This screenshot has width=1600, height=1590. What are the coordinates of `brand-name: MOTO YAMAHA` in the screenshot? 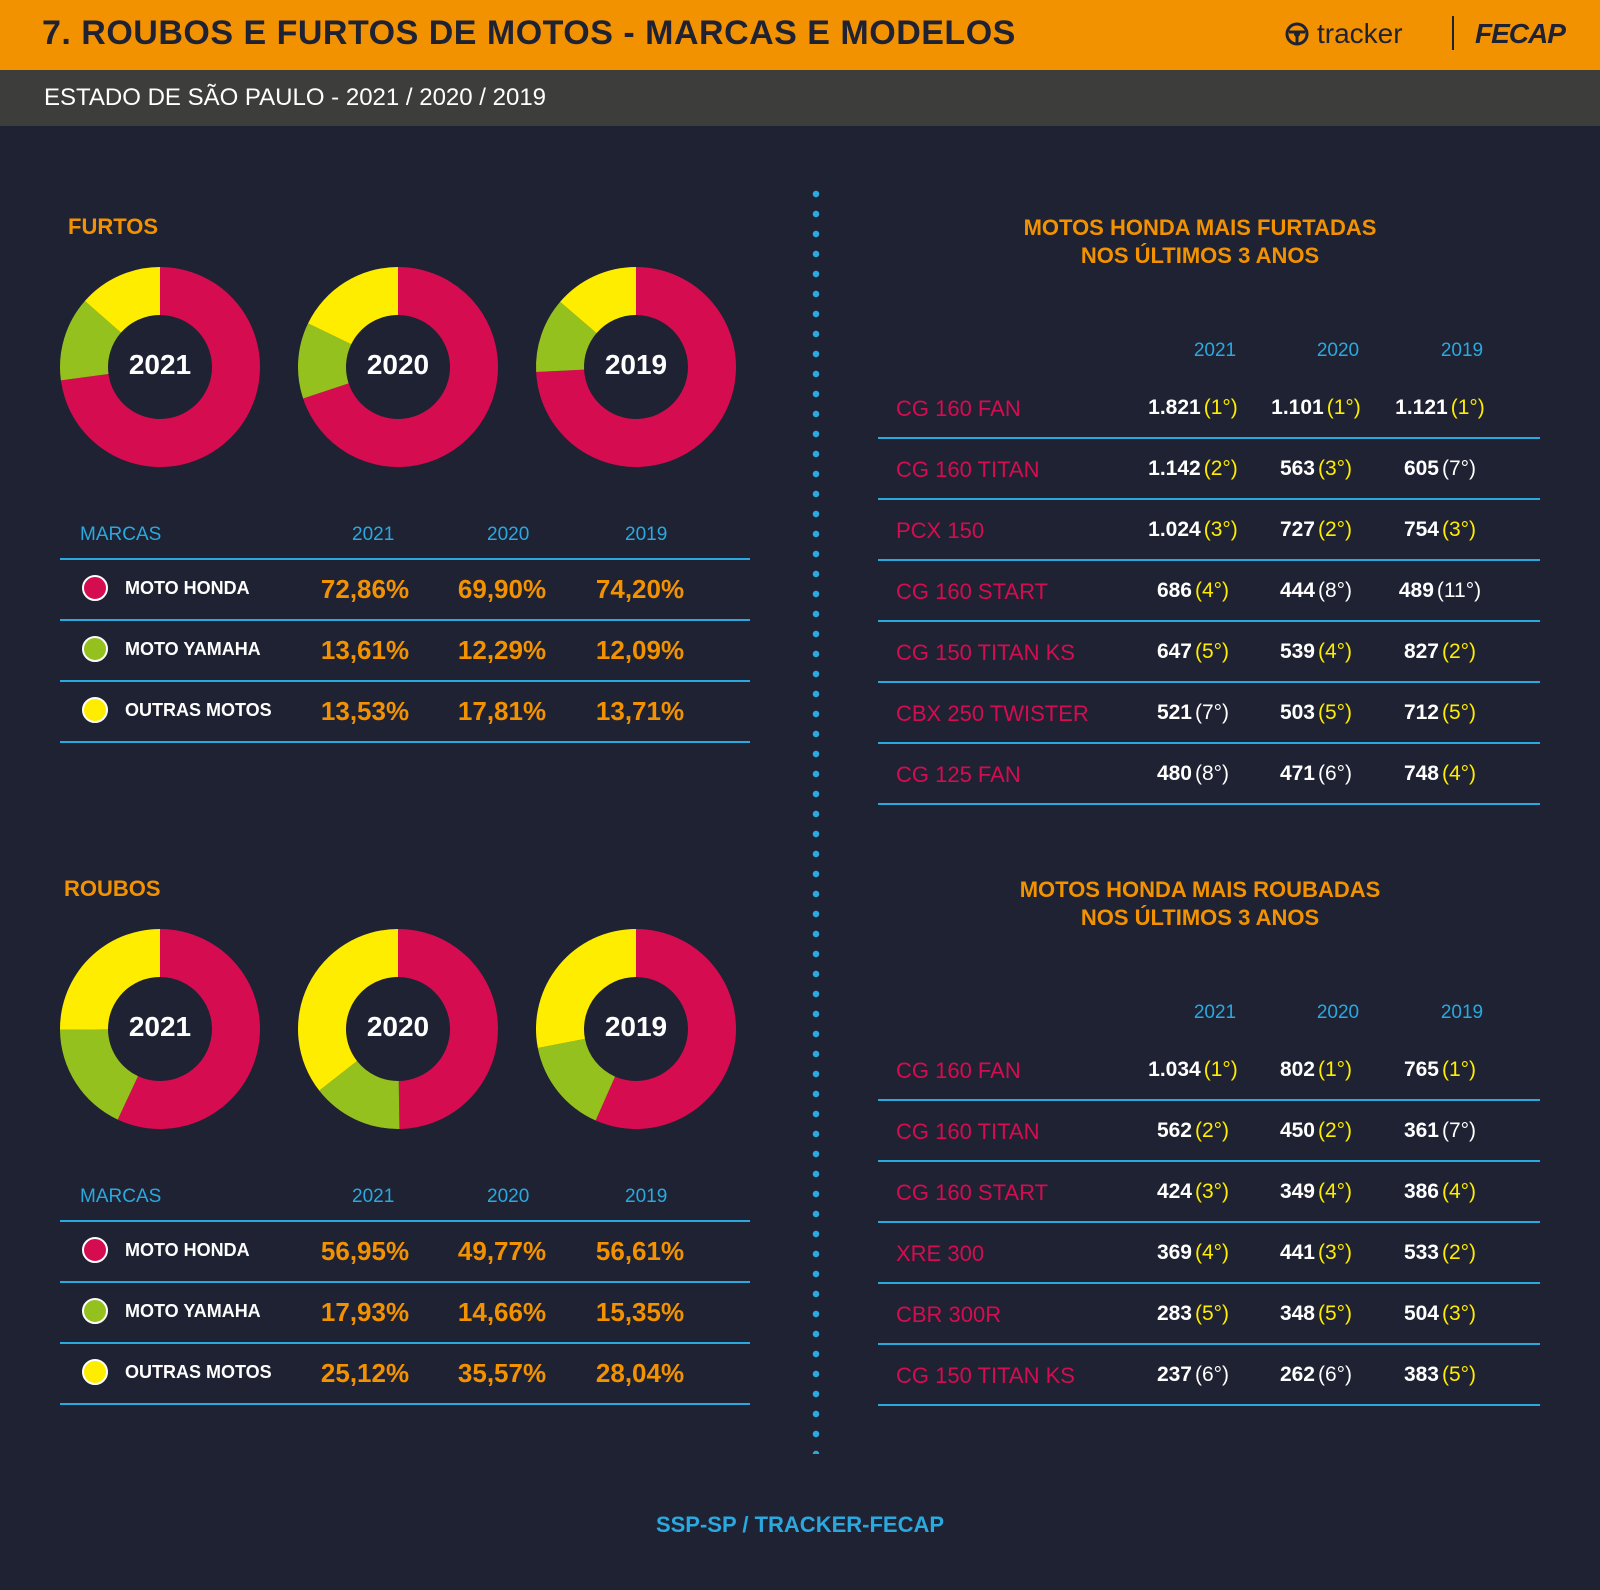 It's located at (193, 649).